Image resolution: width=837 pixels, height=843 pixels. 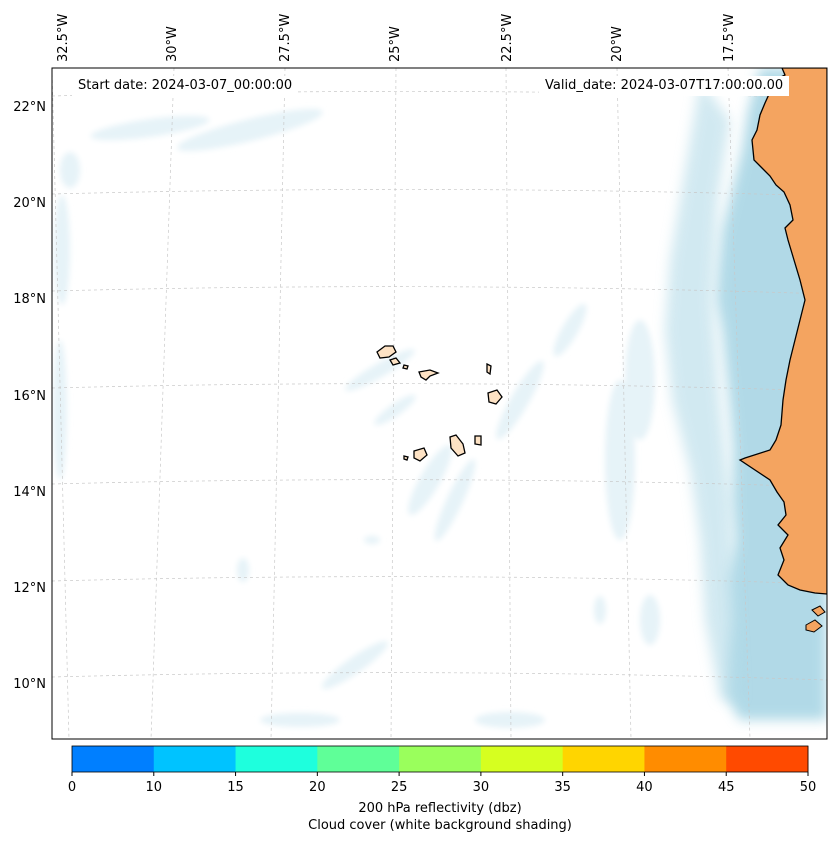 I want to click on maio-island, so click(x=478, y=440).